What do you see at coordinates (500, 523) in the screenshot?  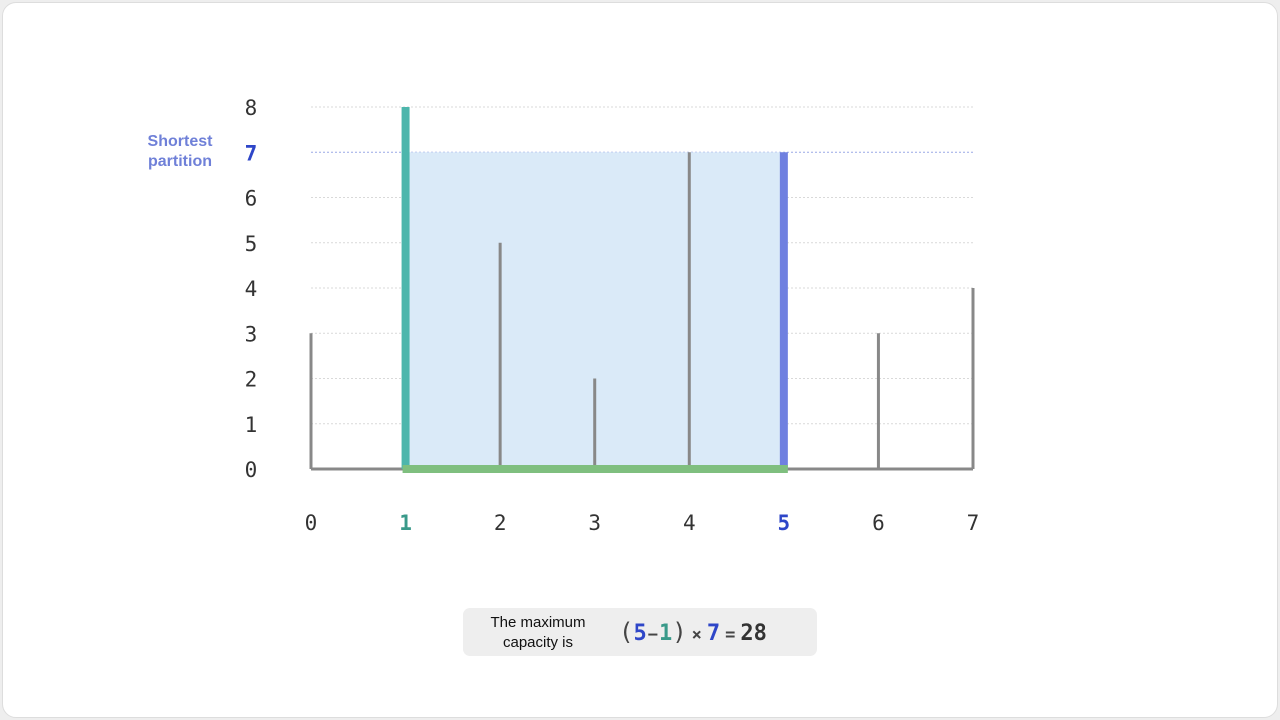 I see `x-tick-label-2: 2` at bounding box center [500, 523].